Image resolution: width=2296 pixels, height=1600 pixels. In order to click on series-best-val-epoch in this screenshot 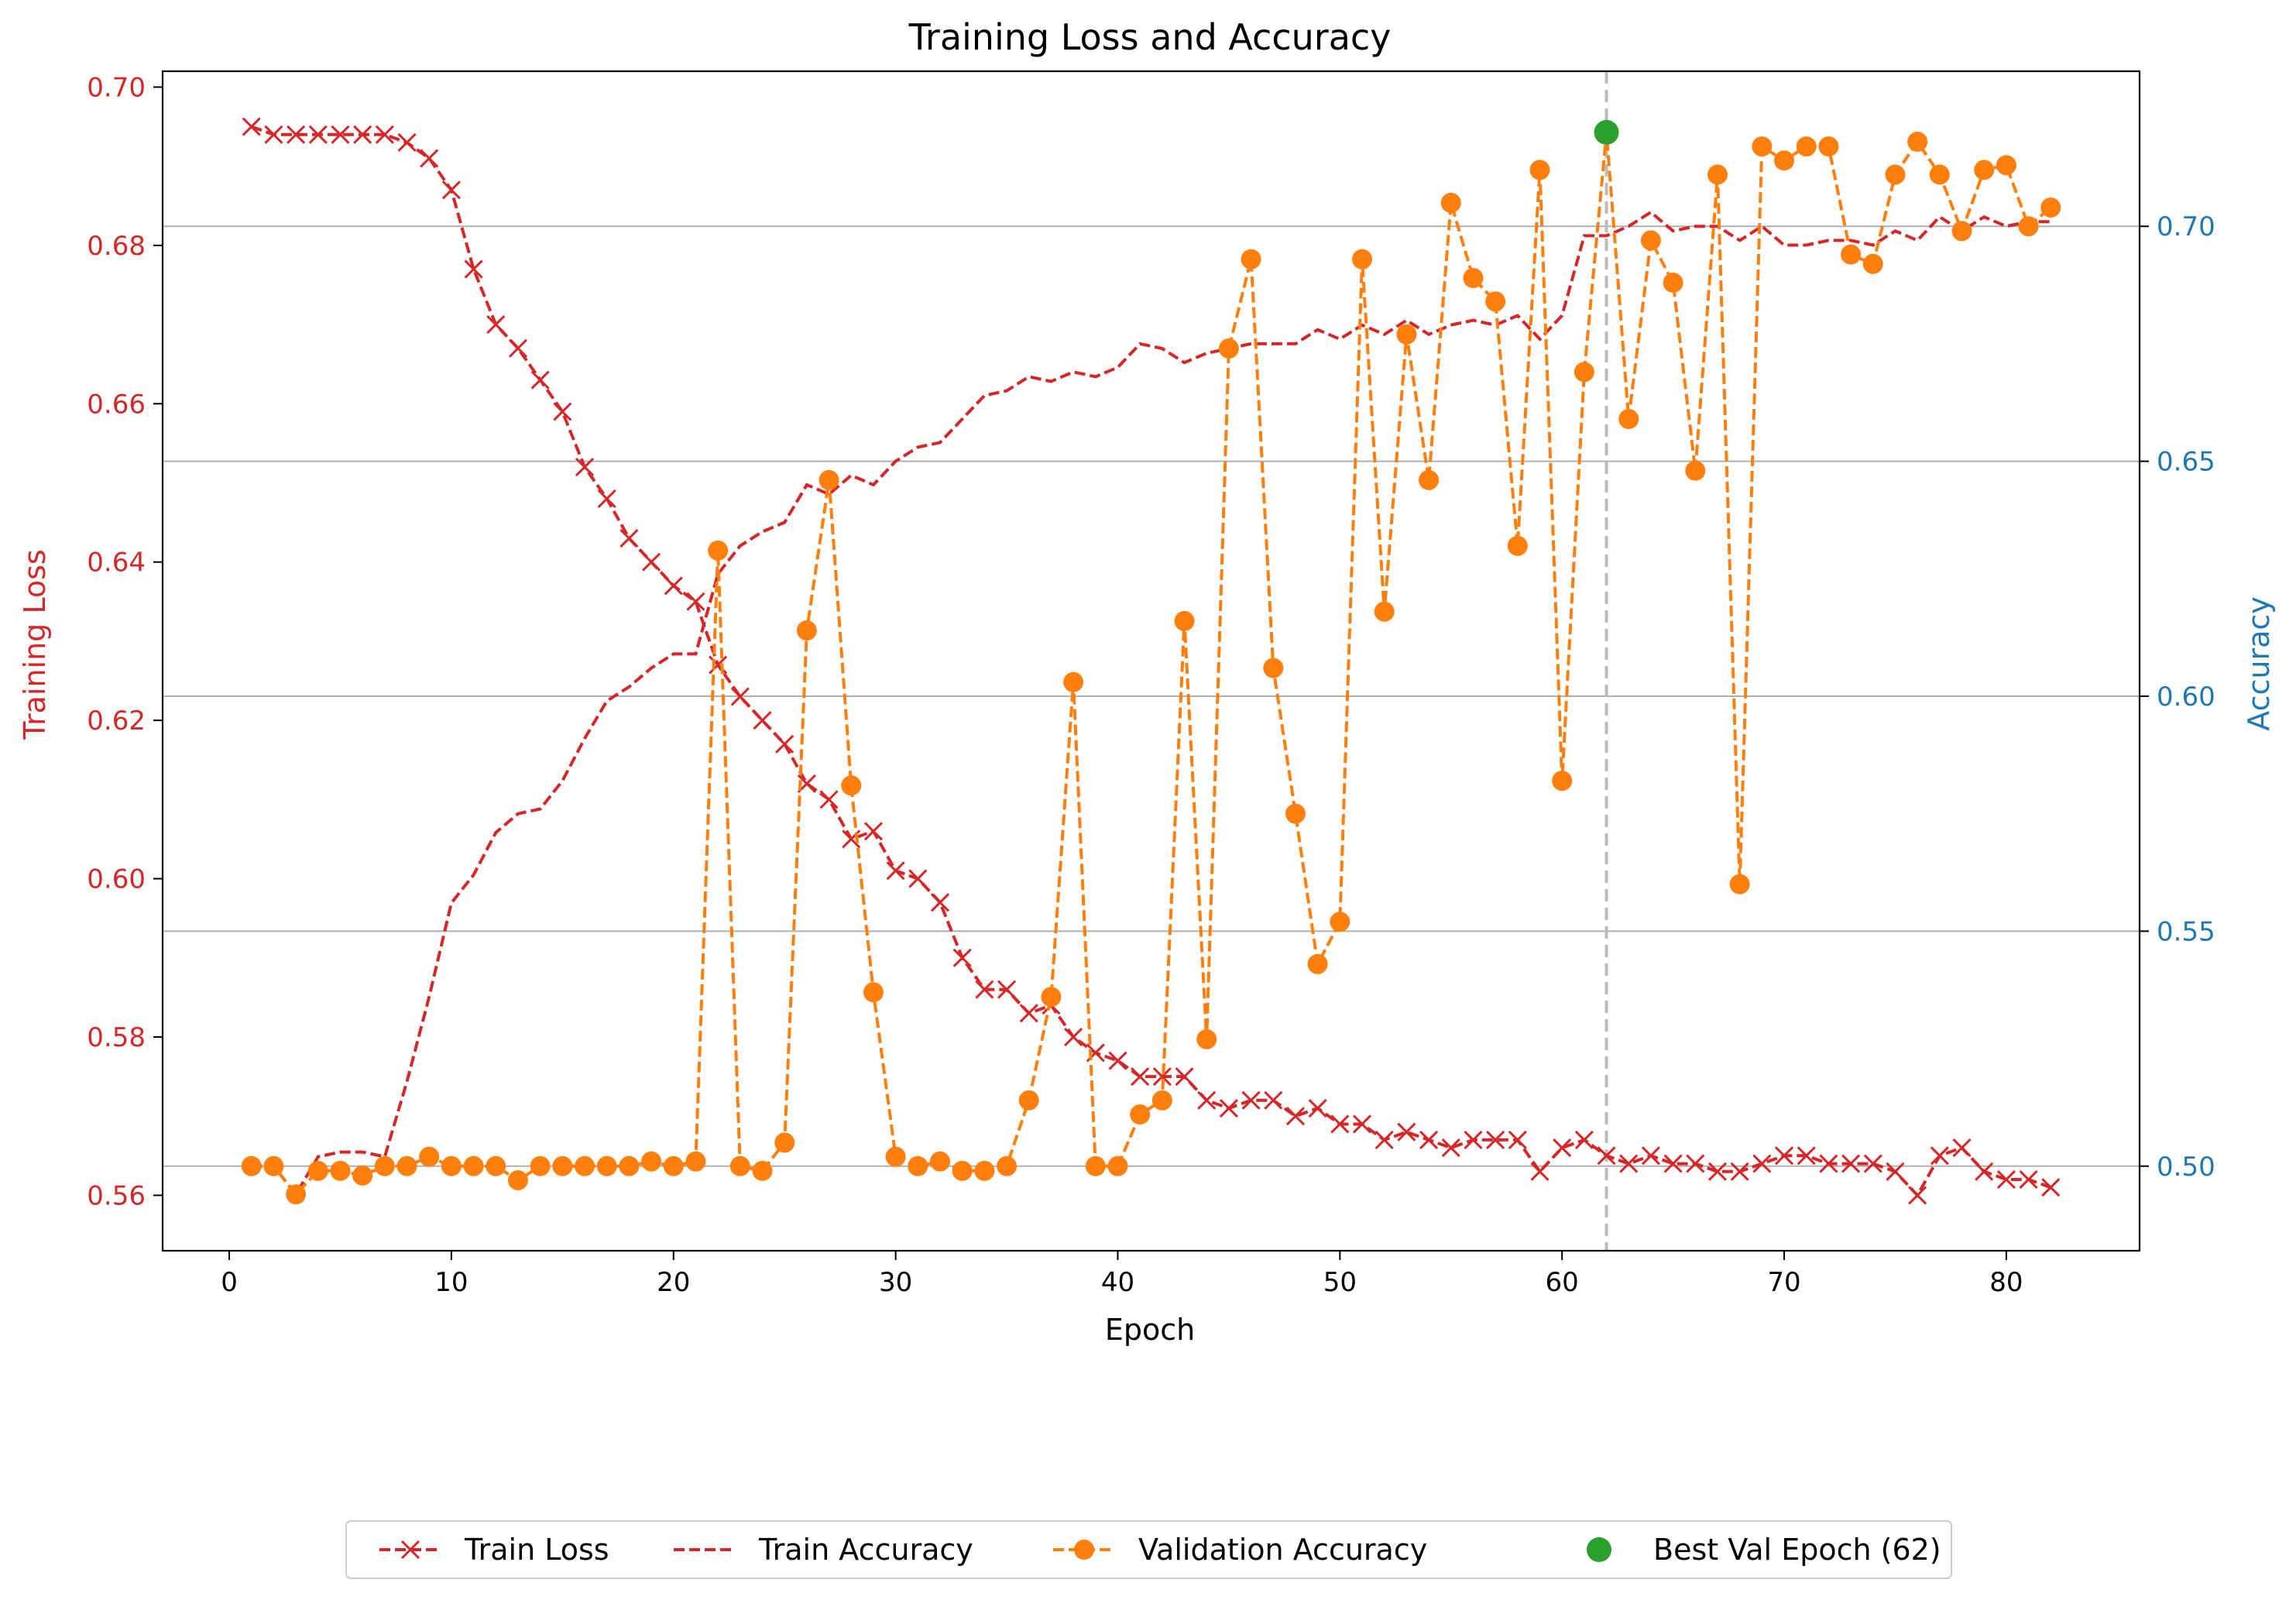, I will do `click(1606, 132)`.